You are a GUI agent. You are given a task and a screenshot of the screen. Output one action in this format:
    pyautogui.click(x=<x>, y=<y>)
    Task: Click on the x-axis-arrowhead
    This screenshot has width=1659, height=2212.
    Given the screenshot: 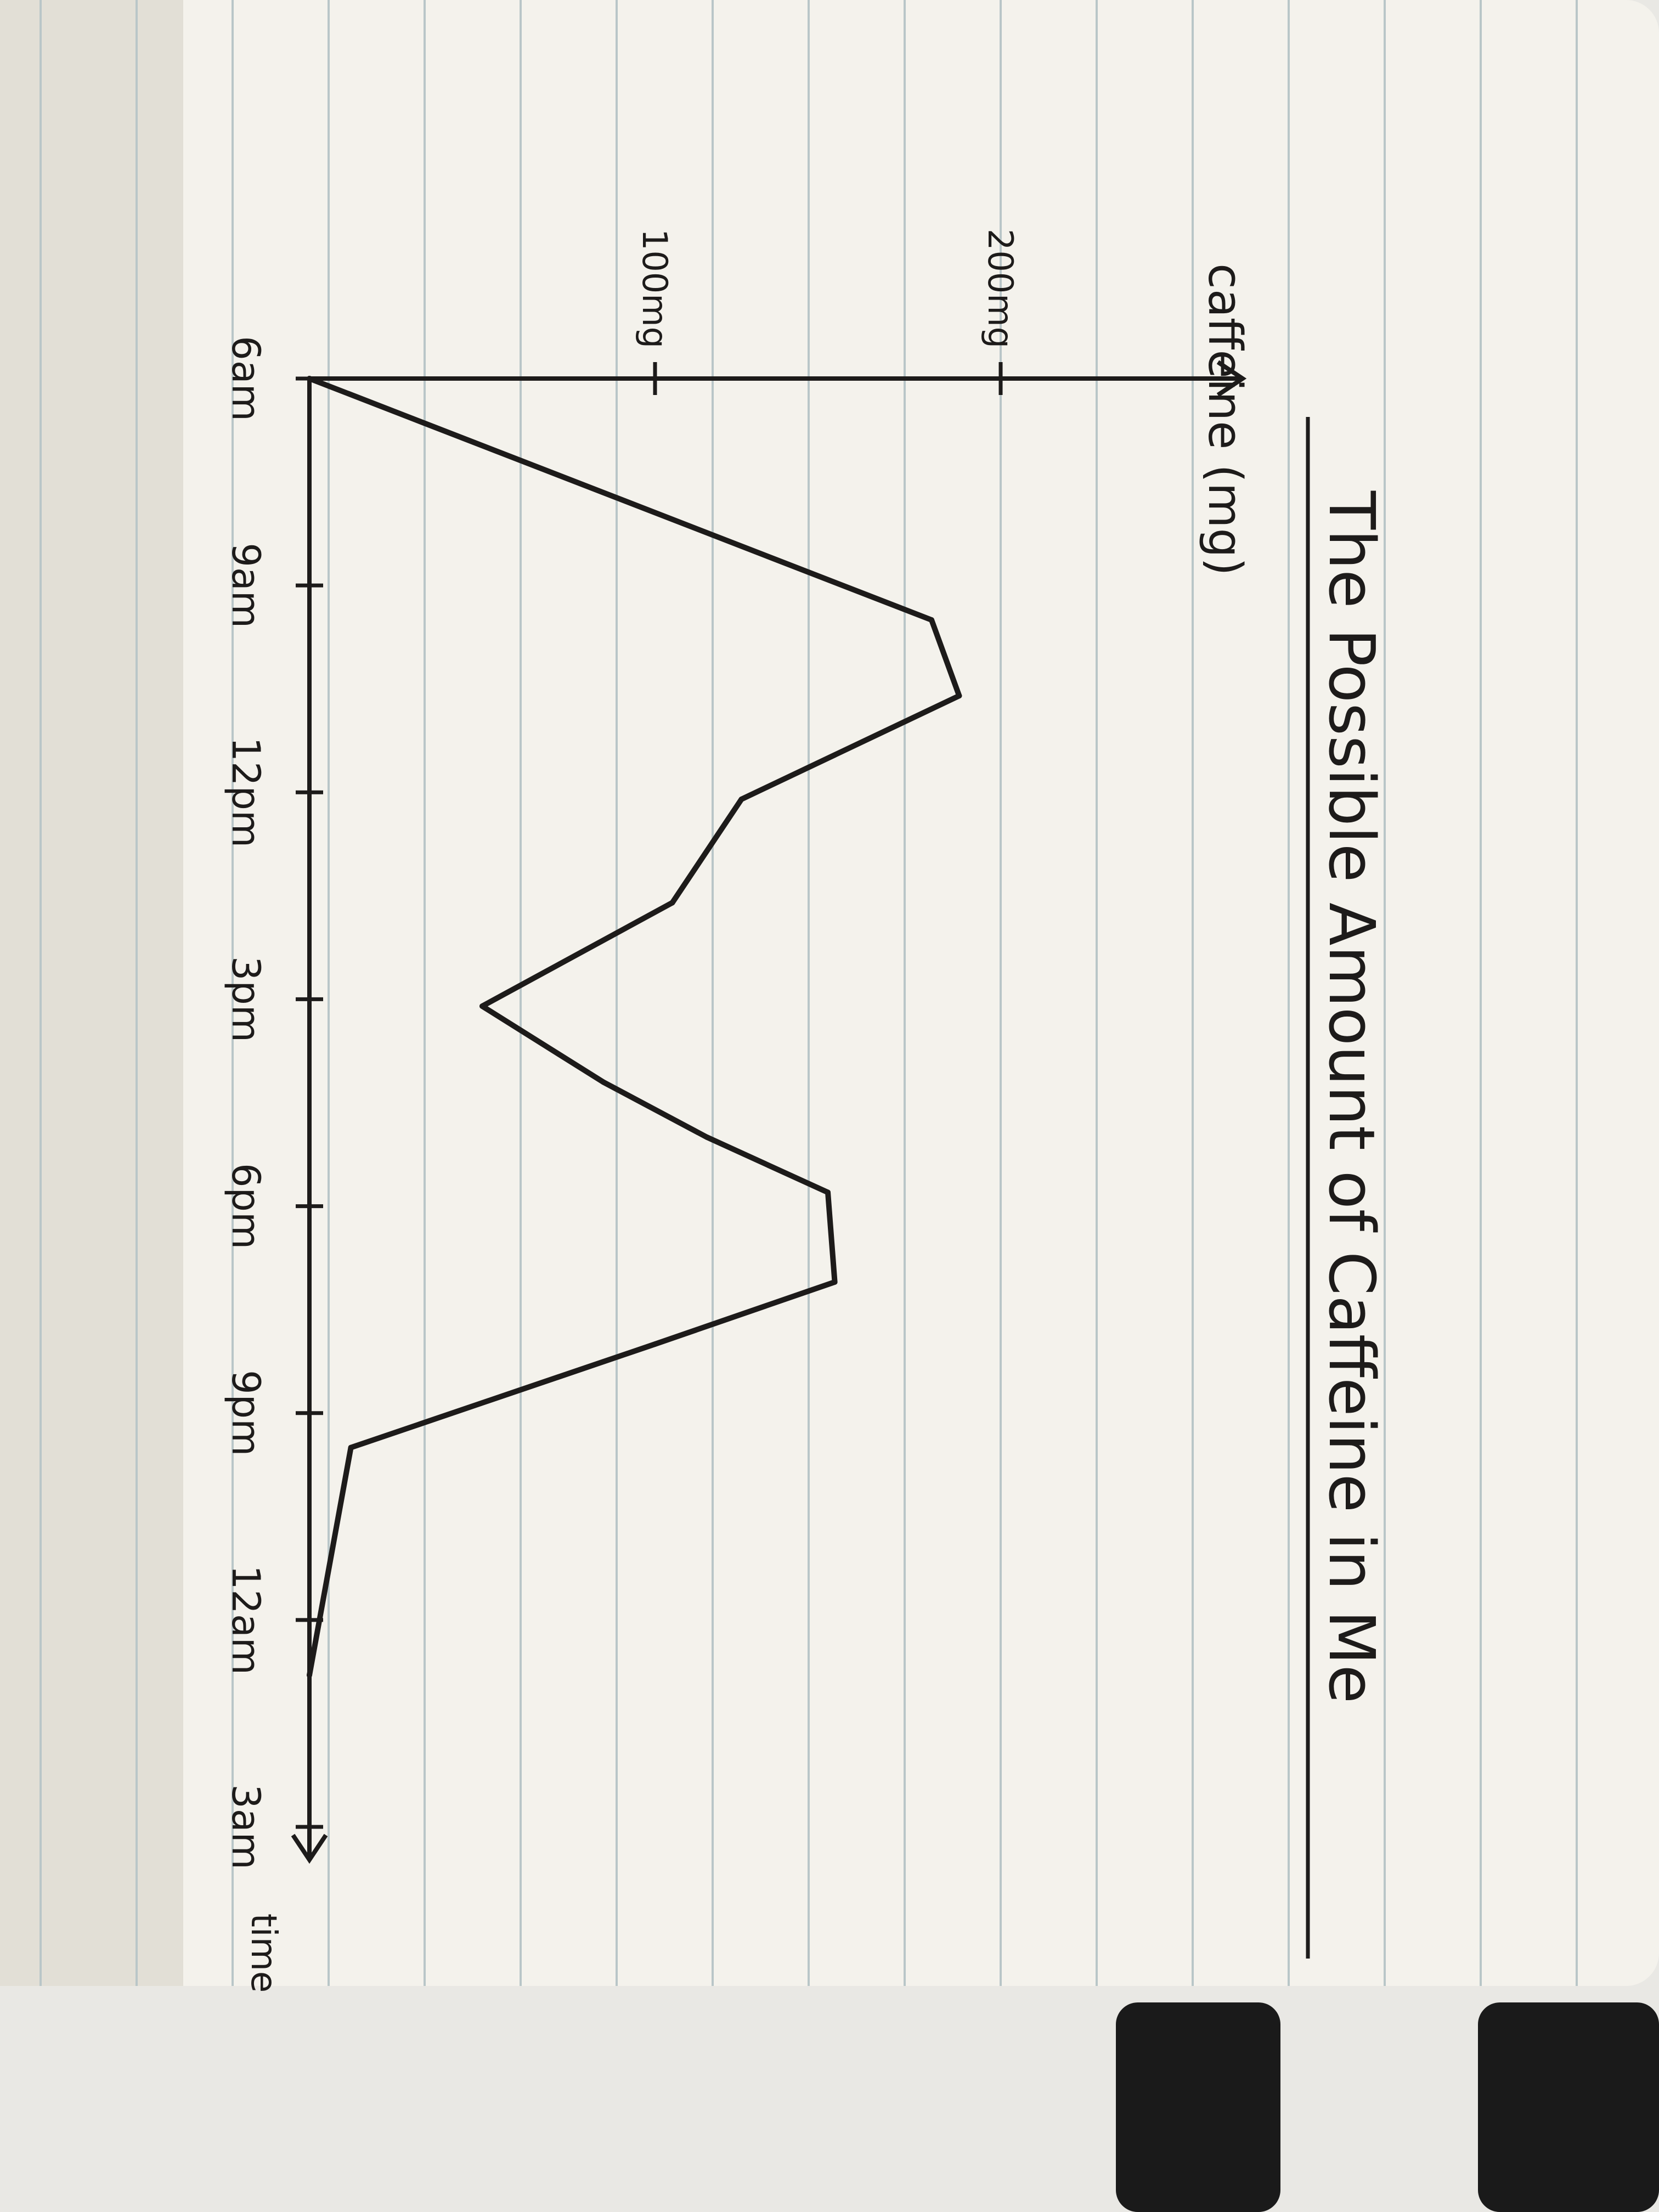 What is the action you would take?
    pyautogui.click(x=309, y=1848)
    